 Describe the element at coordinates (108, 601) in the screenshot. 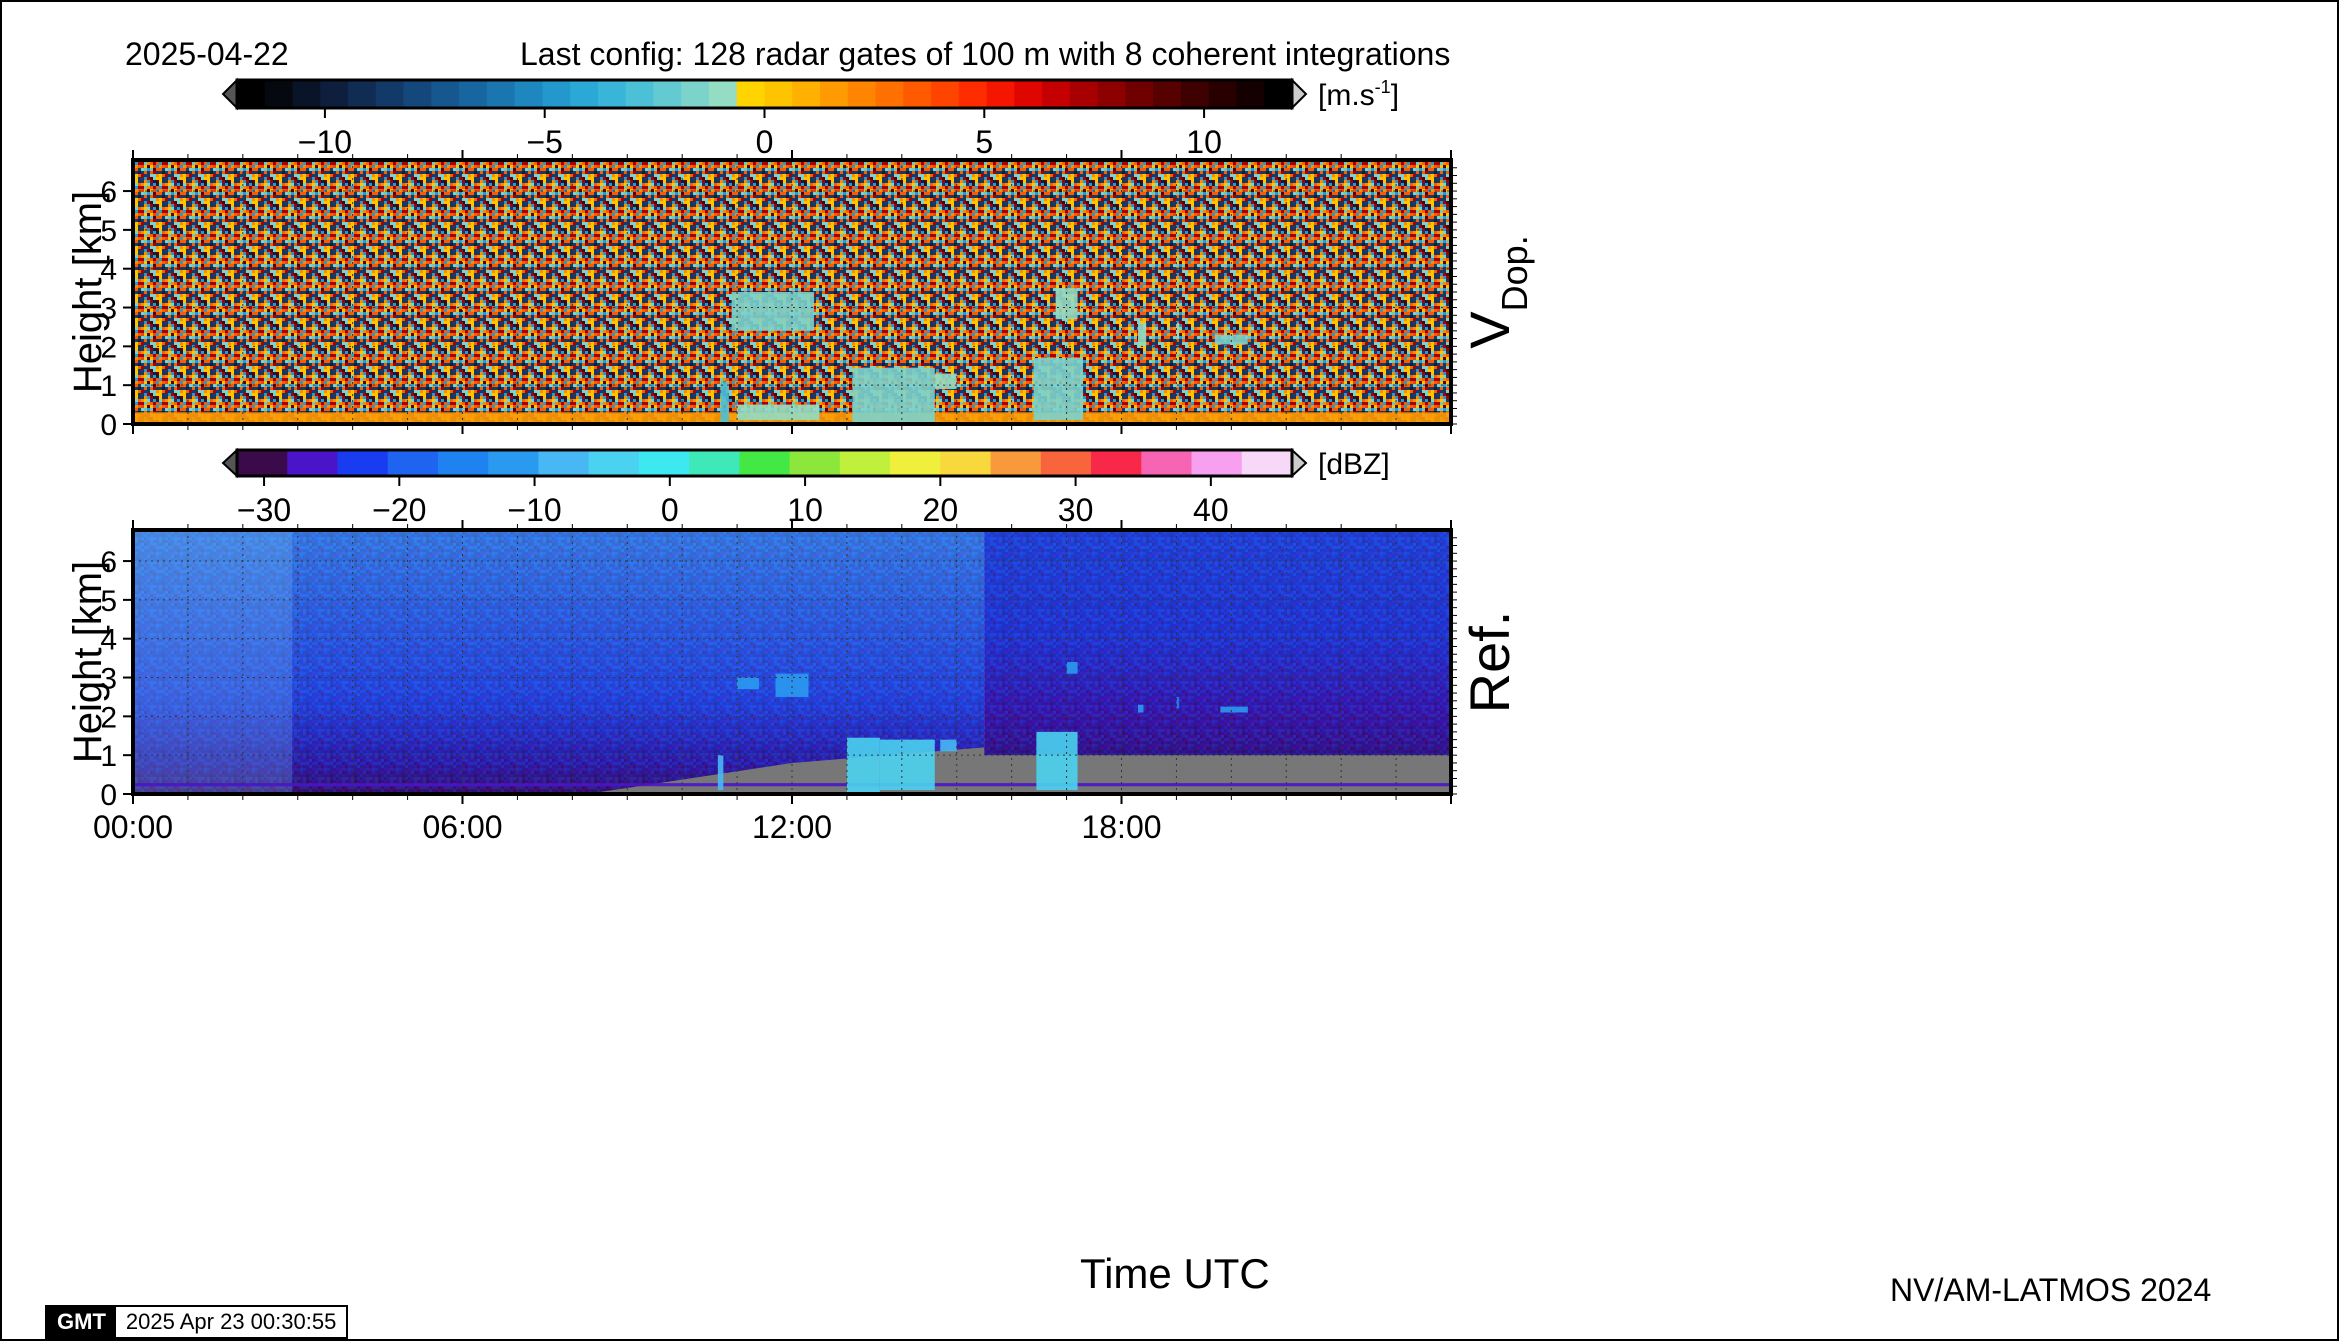

I see `y-tick-label: 5` at that location.